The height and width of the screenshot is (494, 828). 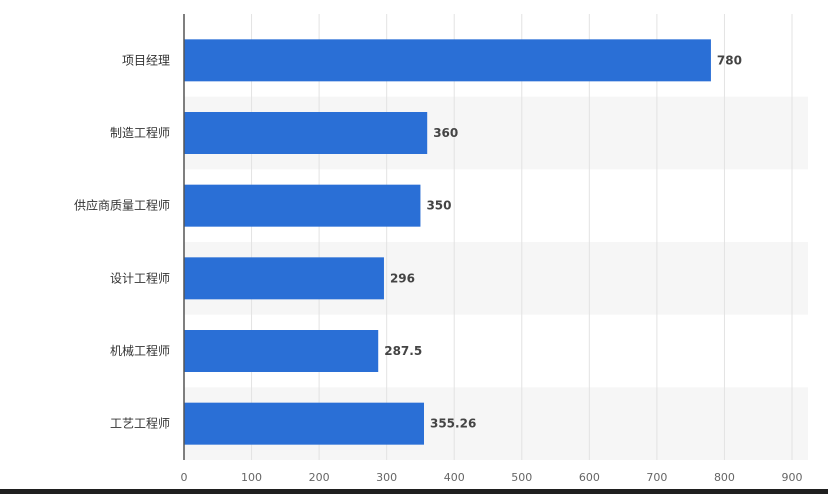 What do you see at coordinates (403, 351) in the screenshot?
I see `value-label: 287.5` at bounding box center [403, 351].